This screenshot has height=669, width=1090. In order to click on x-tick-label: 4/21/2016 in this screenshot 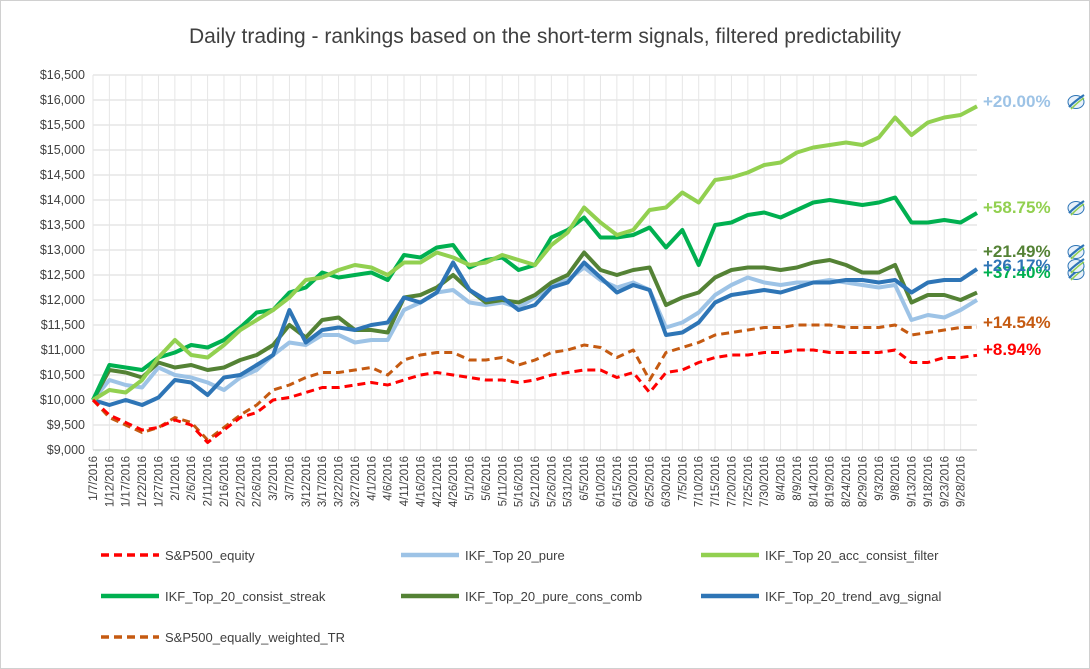, I will do `click(438, 481)`.